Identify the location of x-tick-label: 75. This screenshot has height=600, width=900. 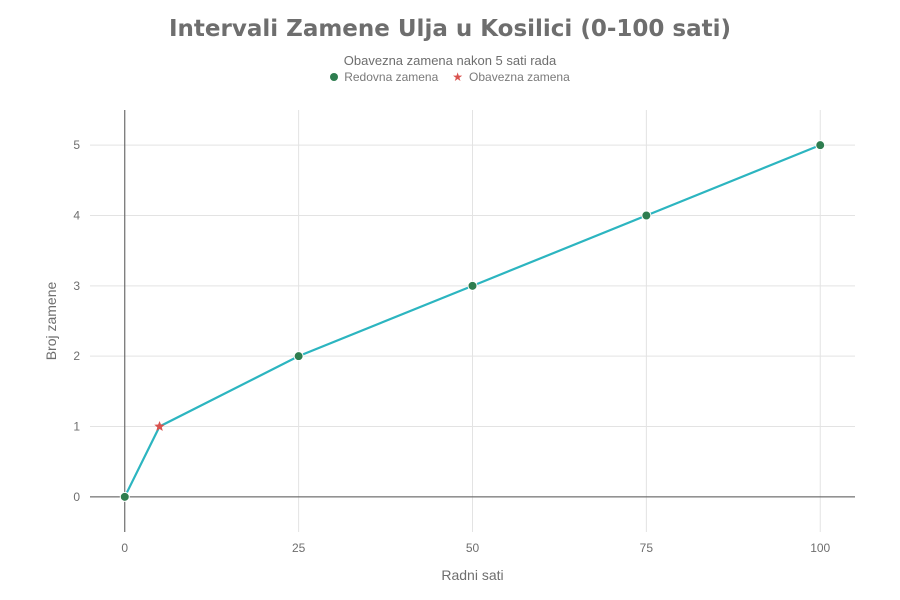
(647, 548).